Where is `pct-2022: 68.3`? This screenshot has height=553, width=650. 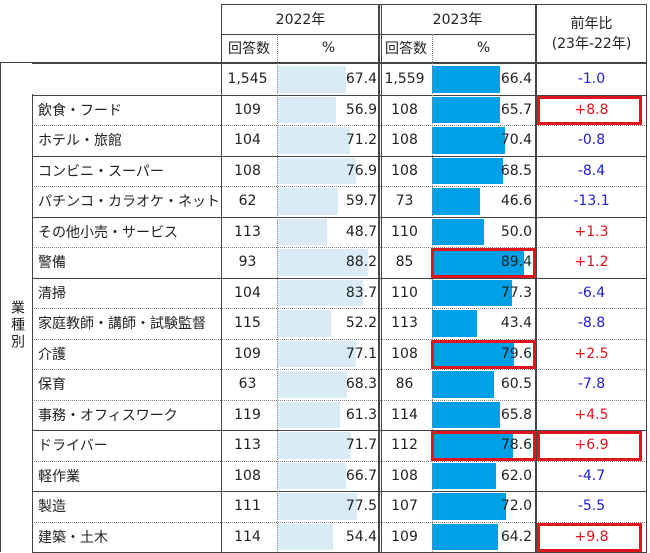
pct-2022: 68.3 is located at coordinates (361, 384).